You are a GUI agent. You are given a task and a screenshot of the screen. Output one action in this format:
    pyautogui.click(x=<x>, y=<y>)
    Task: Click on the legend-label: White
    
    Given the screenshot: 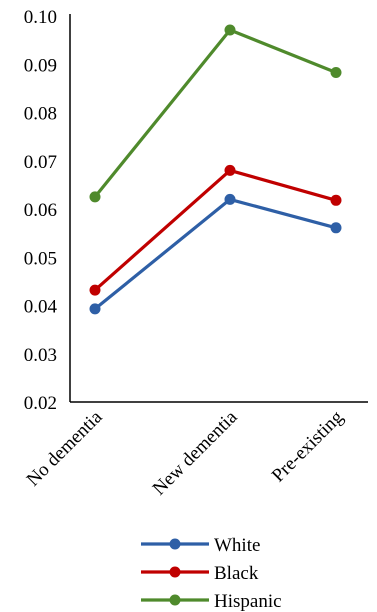 What is the action you would take?
    pyautogui.click(x=237, y=545)
    